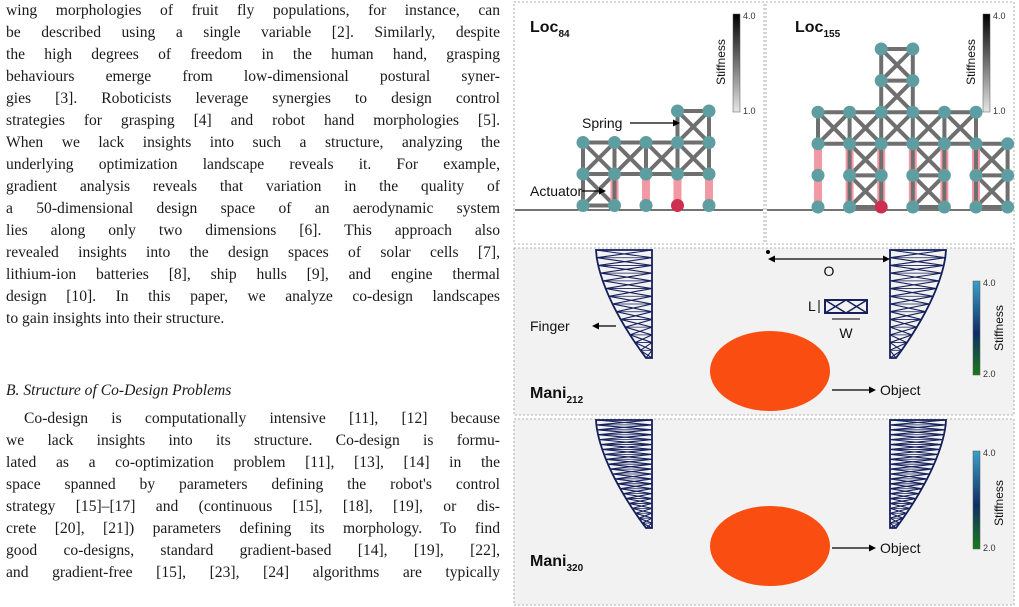  Describe the element at coordinates (999, 111) in the screenshot. I see `colorbar-min-label: 1.0` at that location.